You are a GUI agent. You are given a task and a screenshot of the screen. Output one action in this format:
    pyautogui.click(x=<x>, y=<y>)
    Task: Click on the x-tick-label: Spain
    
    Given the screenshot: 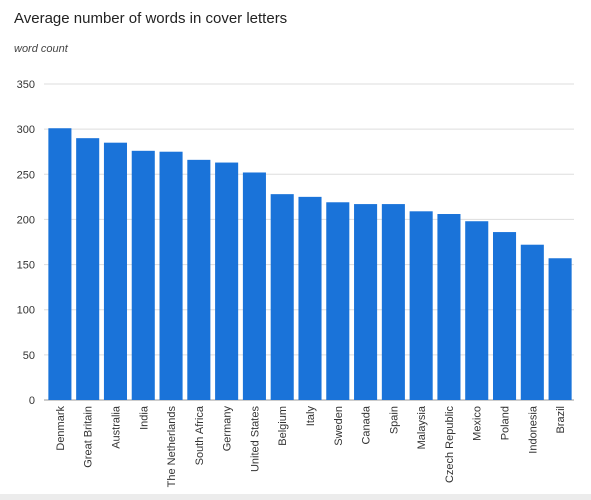 What is the action you would take?
    pyautogui.click(x=394, y=420)
    